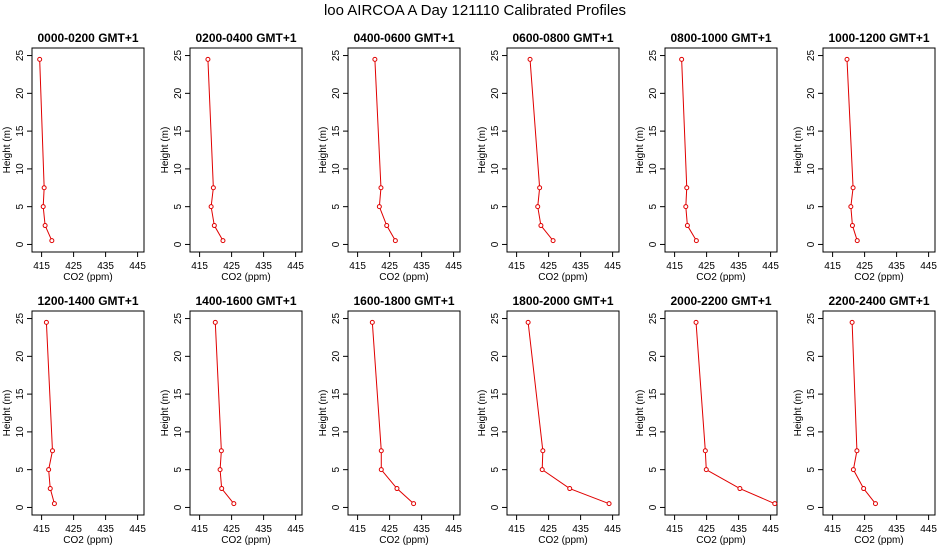 Image resolution: width=950 pixels, height=550 pixels. Describe the element at coordinates (403, 301) in the screenshot. I see `panel-title-9: 1600-1800 GMT+1` at that location.